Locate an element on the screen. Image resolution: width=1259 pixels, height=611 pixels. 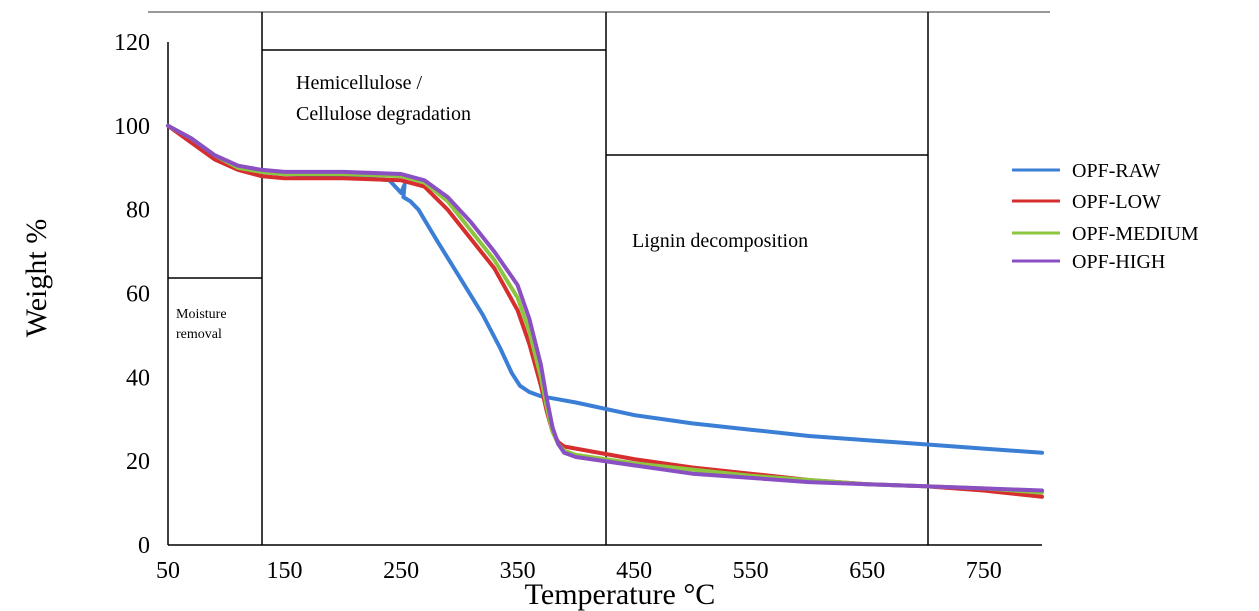
x-tick-label: 150 is located at coordinates (285, 571).